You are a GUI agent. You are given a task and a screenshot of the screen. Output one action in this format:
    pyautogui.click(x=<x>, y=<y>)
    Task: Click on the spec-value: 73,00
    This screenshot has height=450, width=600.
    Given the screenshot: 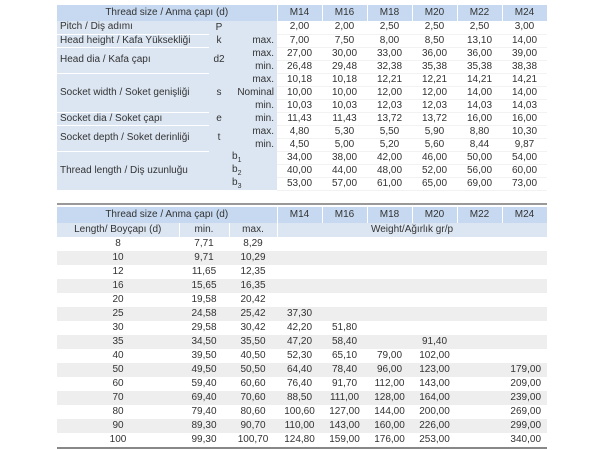 What is the action you would take?
    pyautogui.click(x=525, y=184)
    